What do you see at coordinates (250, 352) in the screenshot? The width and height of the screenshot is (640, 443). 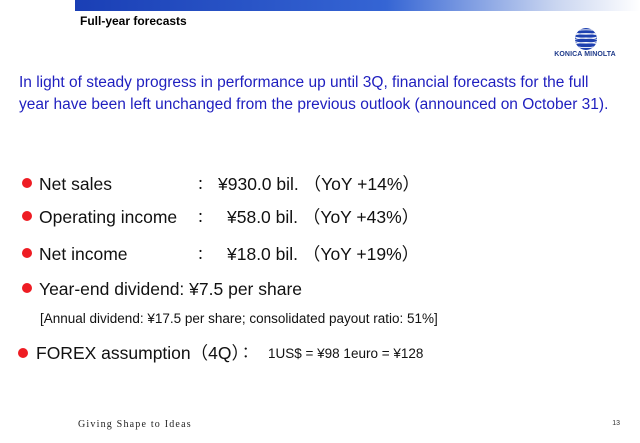 I see `forex-colon: ：` at bounding box center [250, 352].